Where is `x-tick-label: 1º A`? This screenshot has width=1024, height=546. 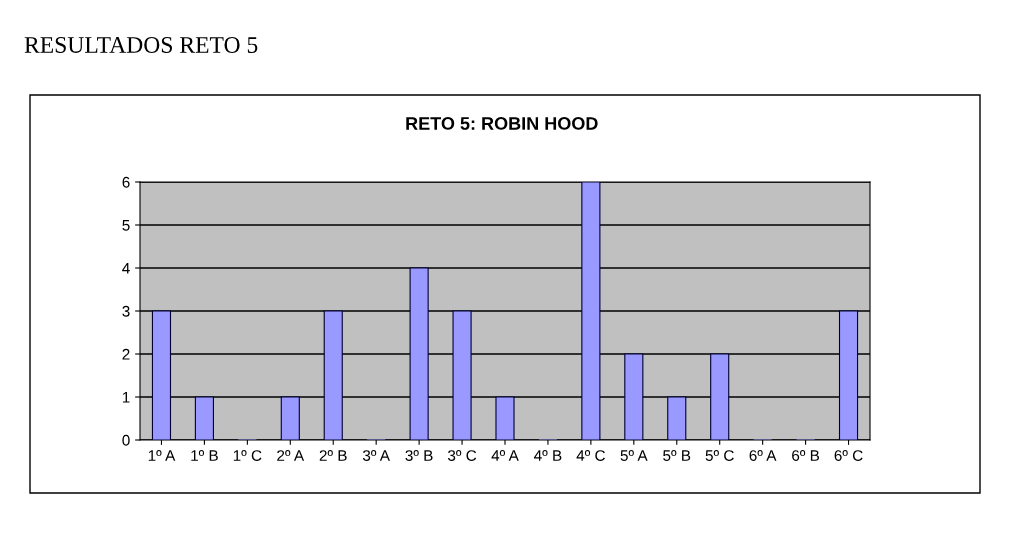 x-tick-label: 1º A is located at coordinates (162, 455).